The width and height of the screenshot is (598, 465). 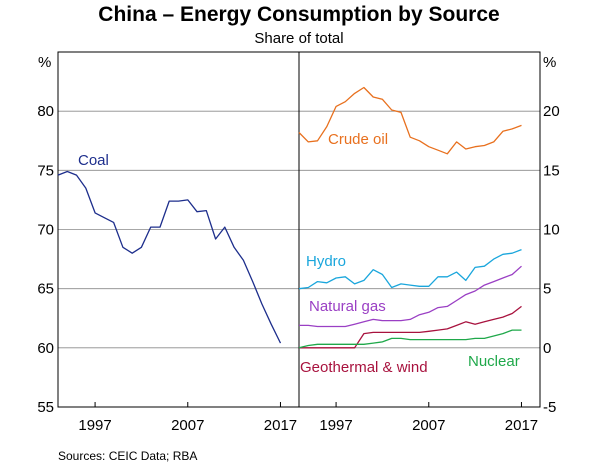 I want to click on y-tick-label: 10, so click(x=551, y=230).